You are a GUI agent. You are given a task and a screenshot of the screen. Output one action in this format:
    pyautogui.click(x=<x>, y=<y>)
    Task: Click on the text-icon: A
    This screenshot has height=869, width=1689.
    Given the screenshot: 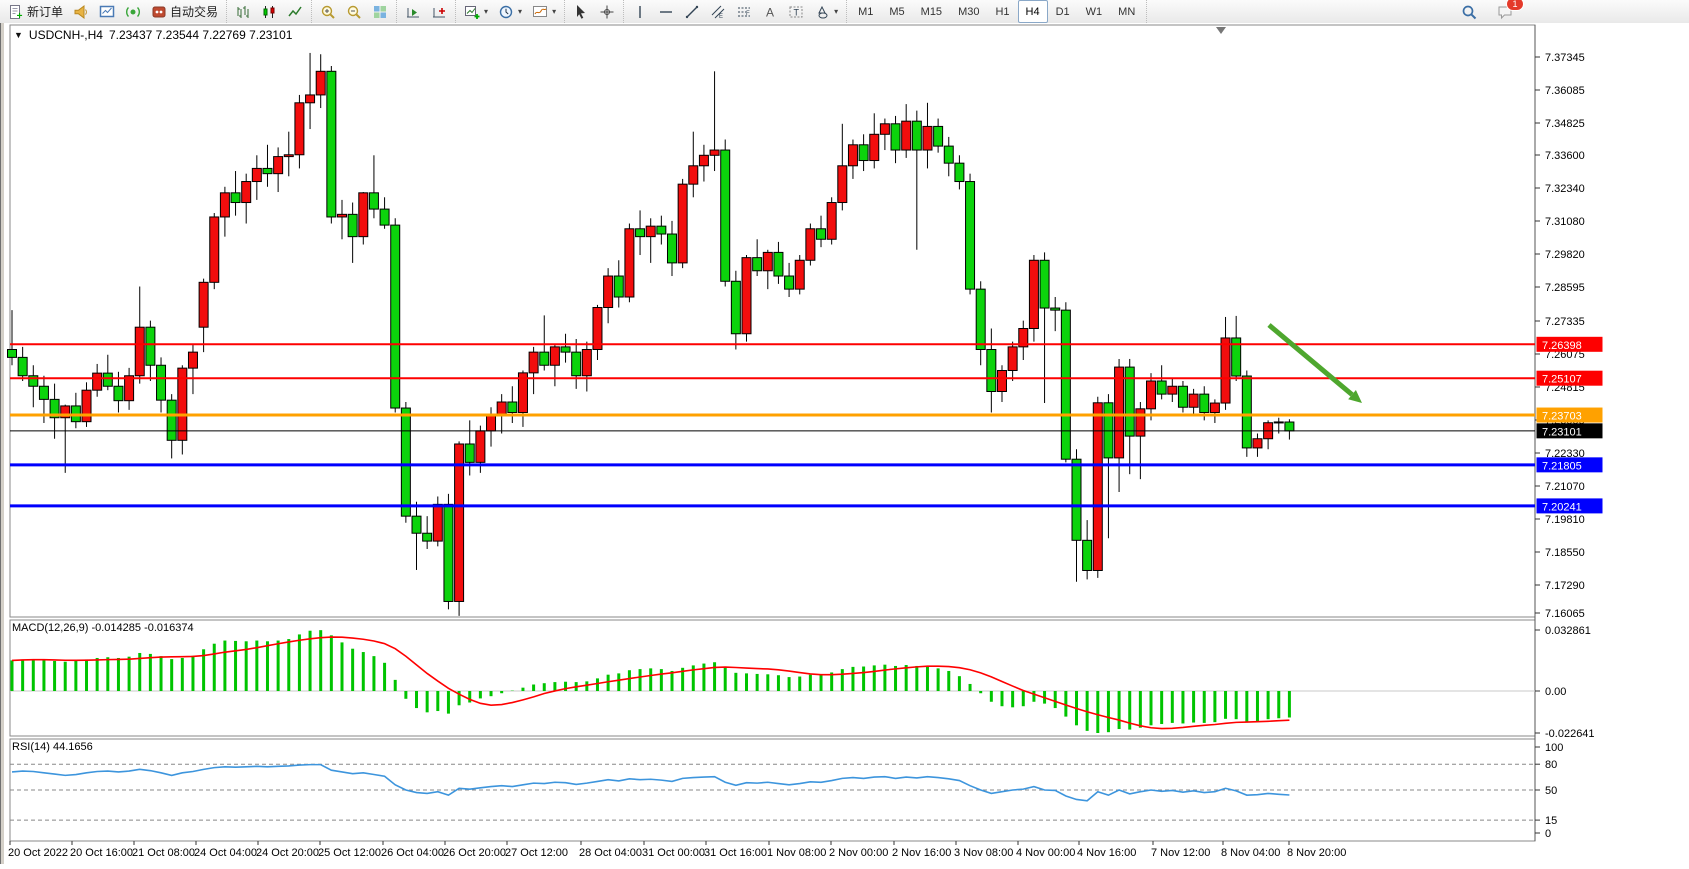 What is the action you would take?
    pyautogui.click(x=770, y=12)
    